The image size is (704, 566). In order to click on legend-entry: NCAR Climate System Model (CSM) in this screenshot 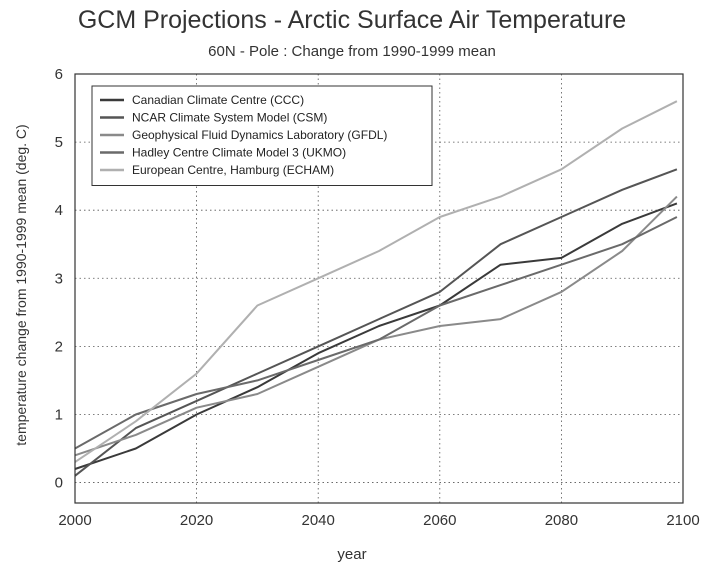, I will do `click(229, 118)`.